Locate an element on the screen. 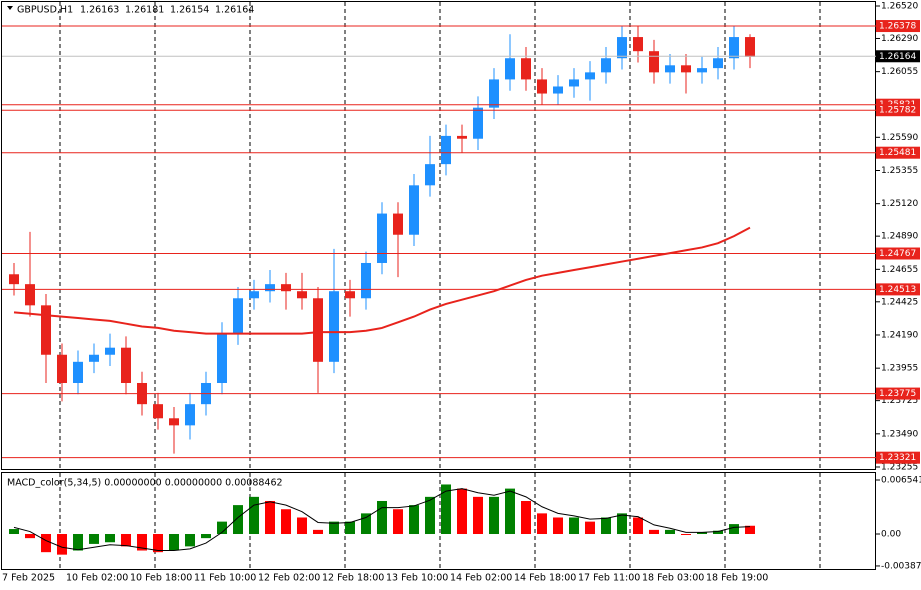  last-price-tag is located at coordinates (898, 56).